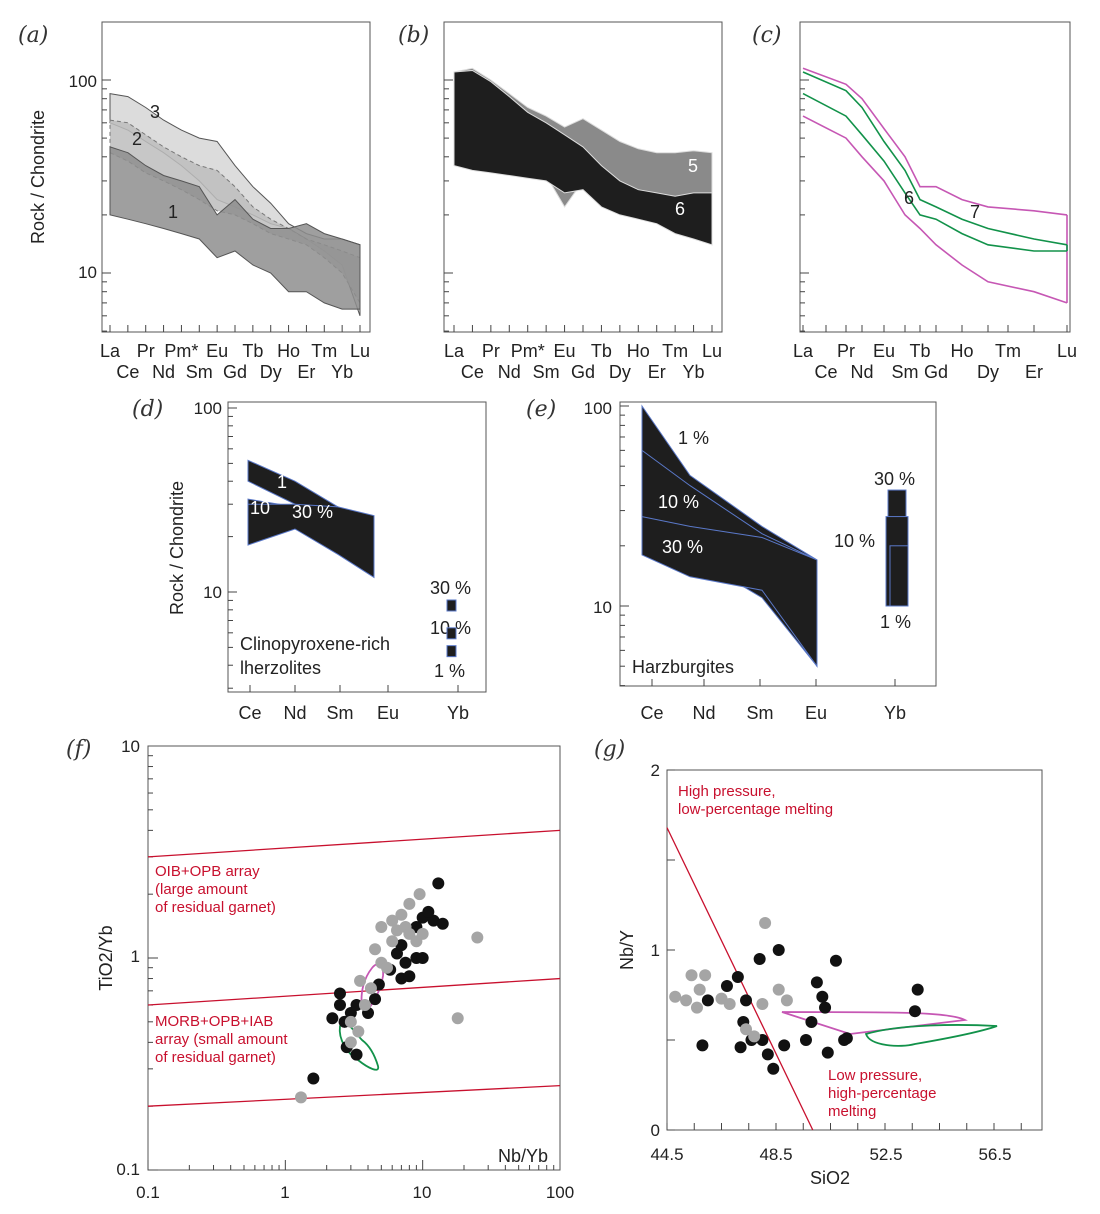  Describe the element at coordinates (678, 502) in the screenshot. I see `melt-label-e-10: 10 %` at that location.